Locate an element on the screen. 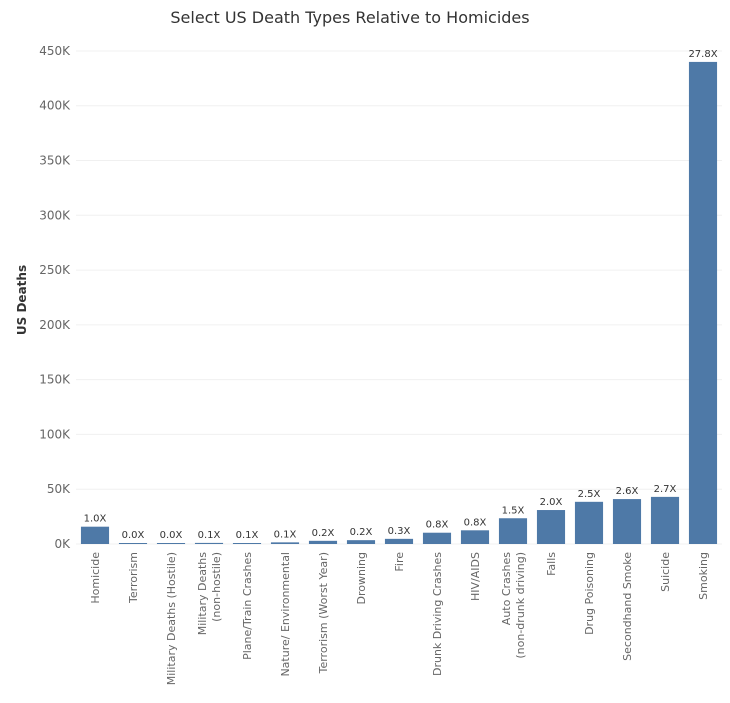 The height and width of the screenshot is (703, 730). y-tick-label: 250K is located at coordinates (55, 270).